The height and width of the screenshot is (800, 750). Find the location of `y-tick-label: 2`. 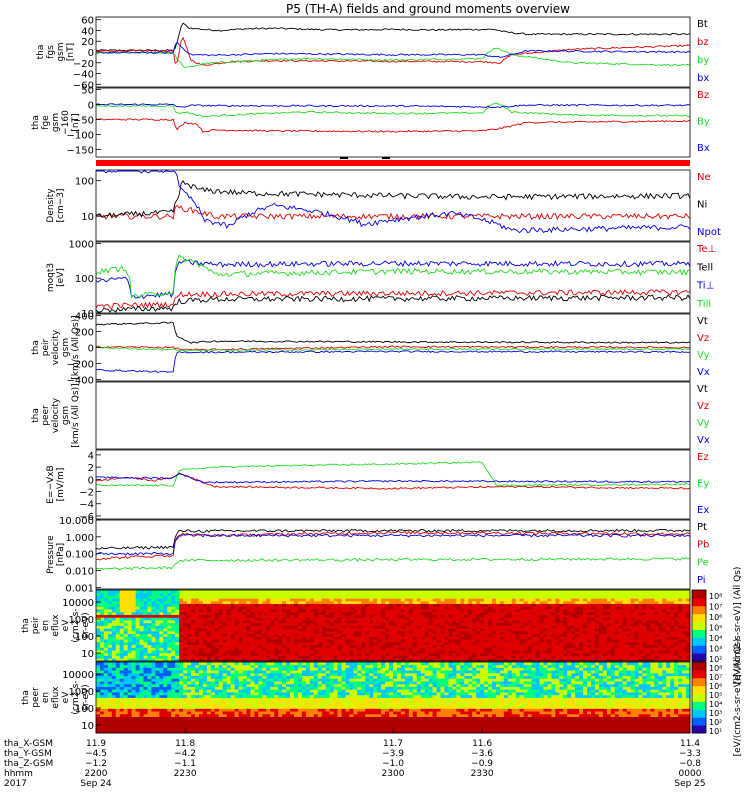

y-tick-label: 2 is located at coordinates (91, 468).